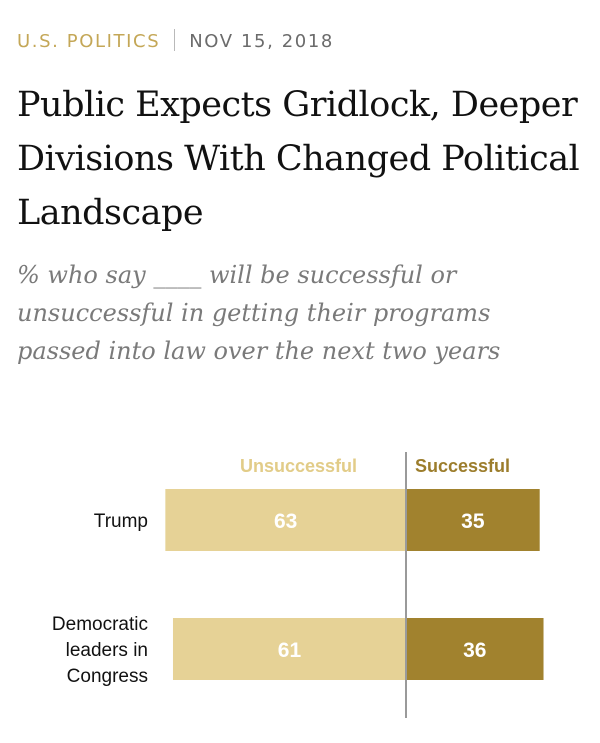 The image size is (600, 743). I want to click on category-label: Trump, so click(121, 521).